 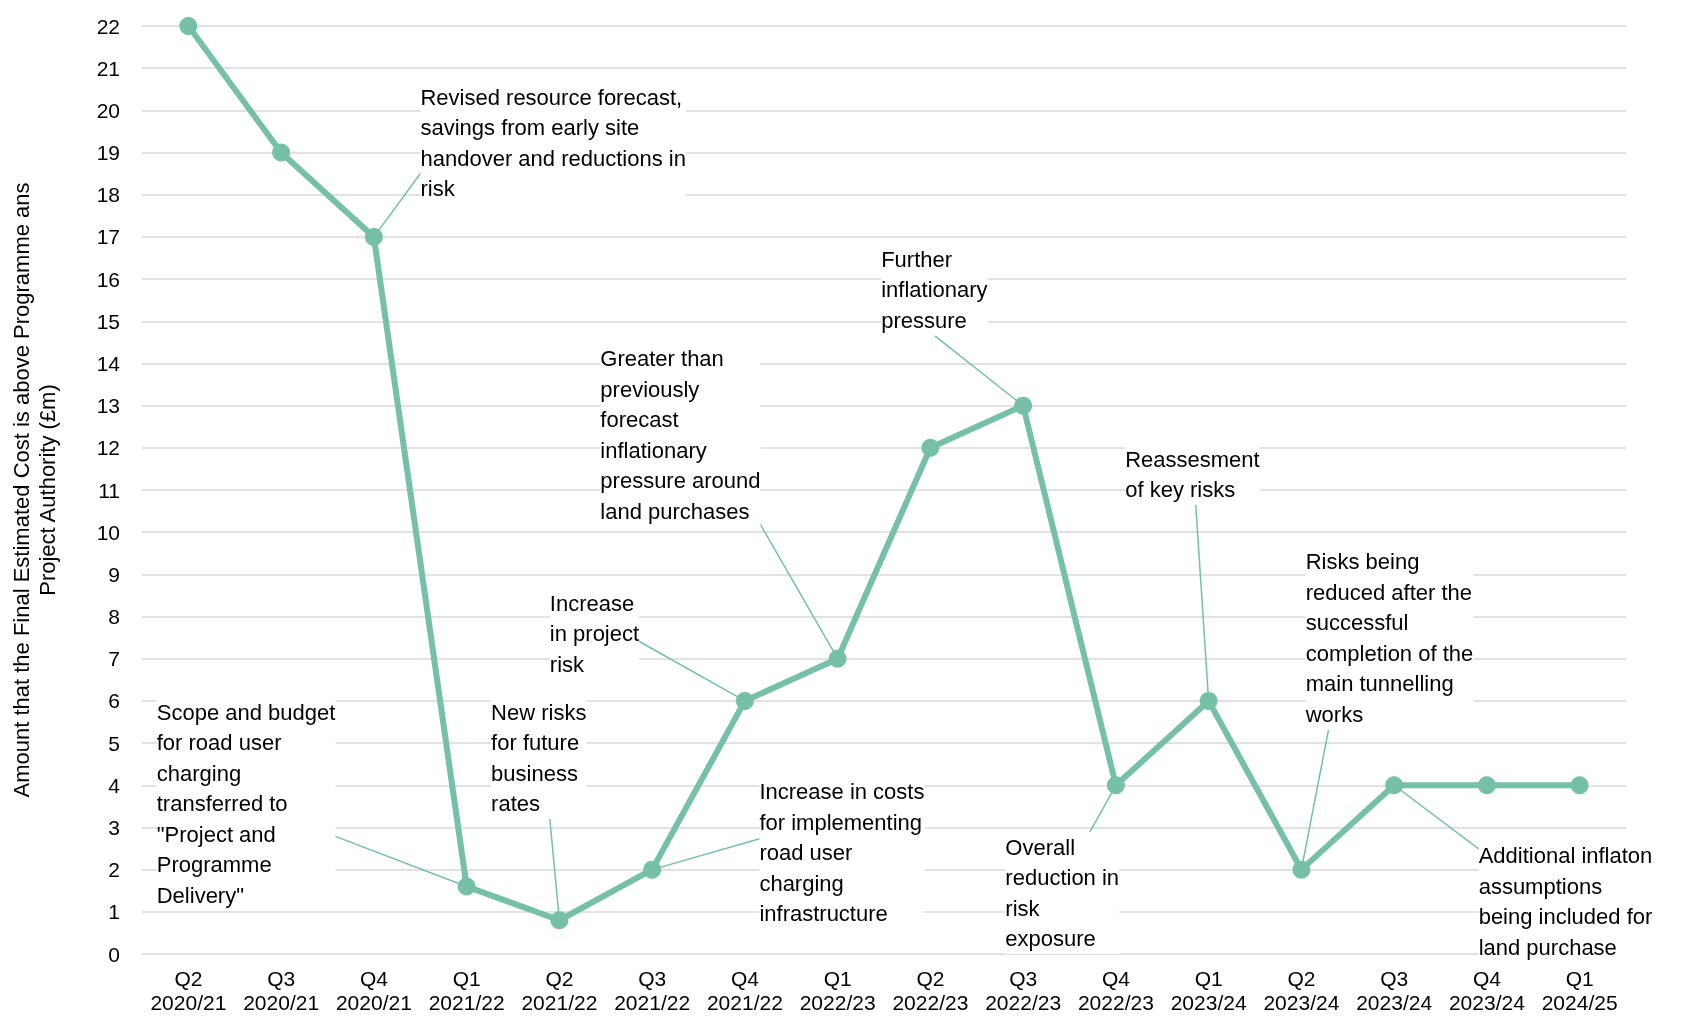 I want to click on y-tick-label: 11, so click(x=109, y=490).